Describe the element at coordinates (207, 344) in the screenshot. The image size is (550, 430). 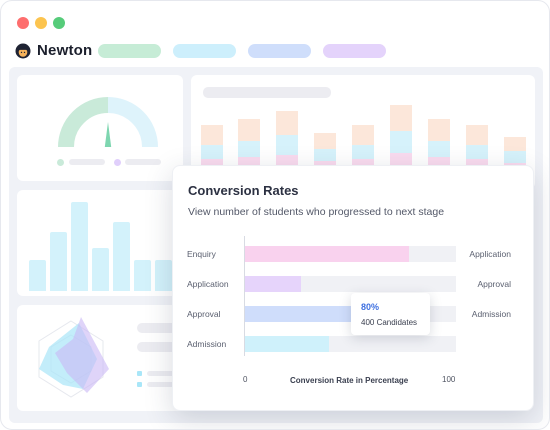
I see `stage-label: Admission` at that location.